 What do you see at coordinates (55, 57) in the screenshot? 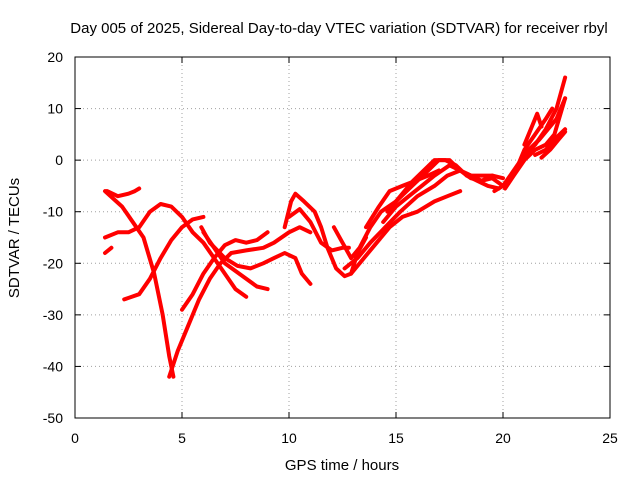
I see `y-tick-label: 20` at bounding box center [55, 57].